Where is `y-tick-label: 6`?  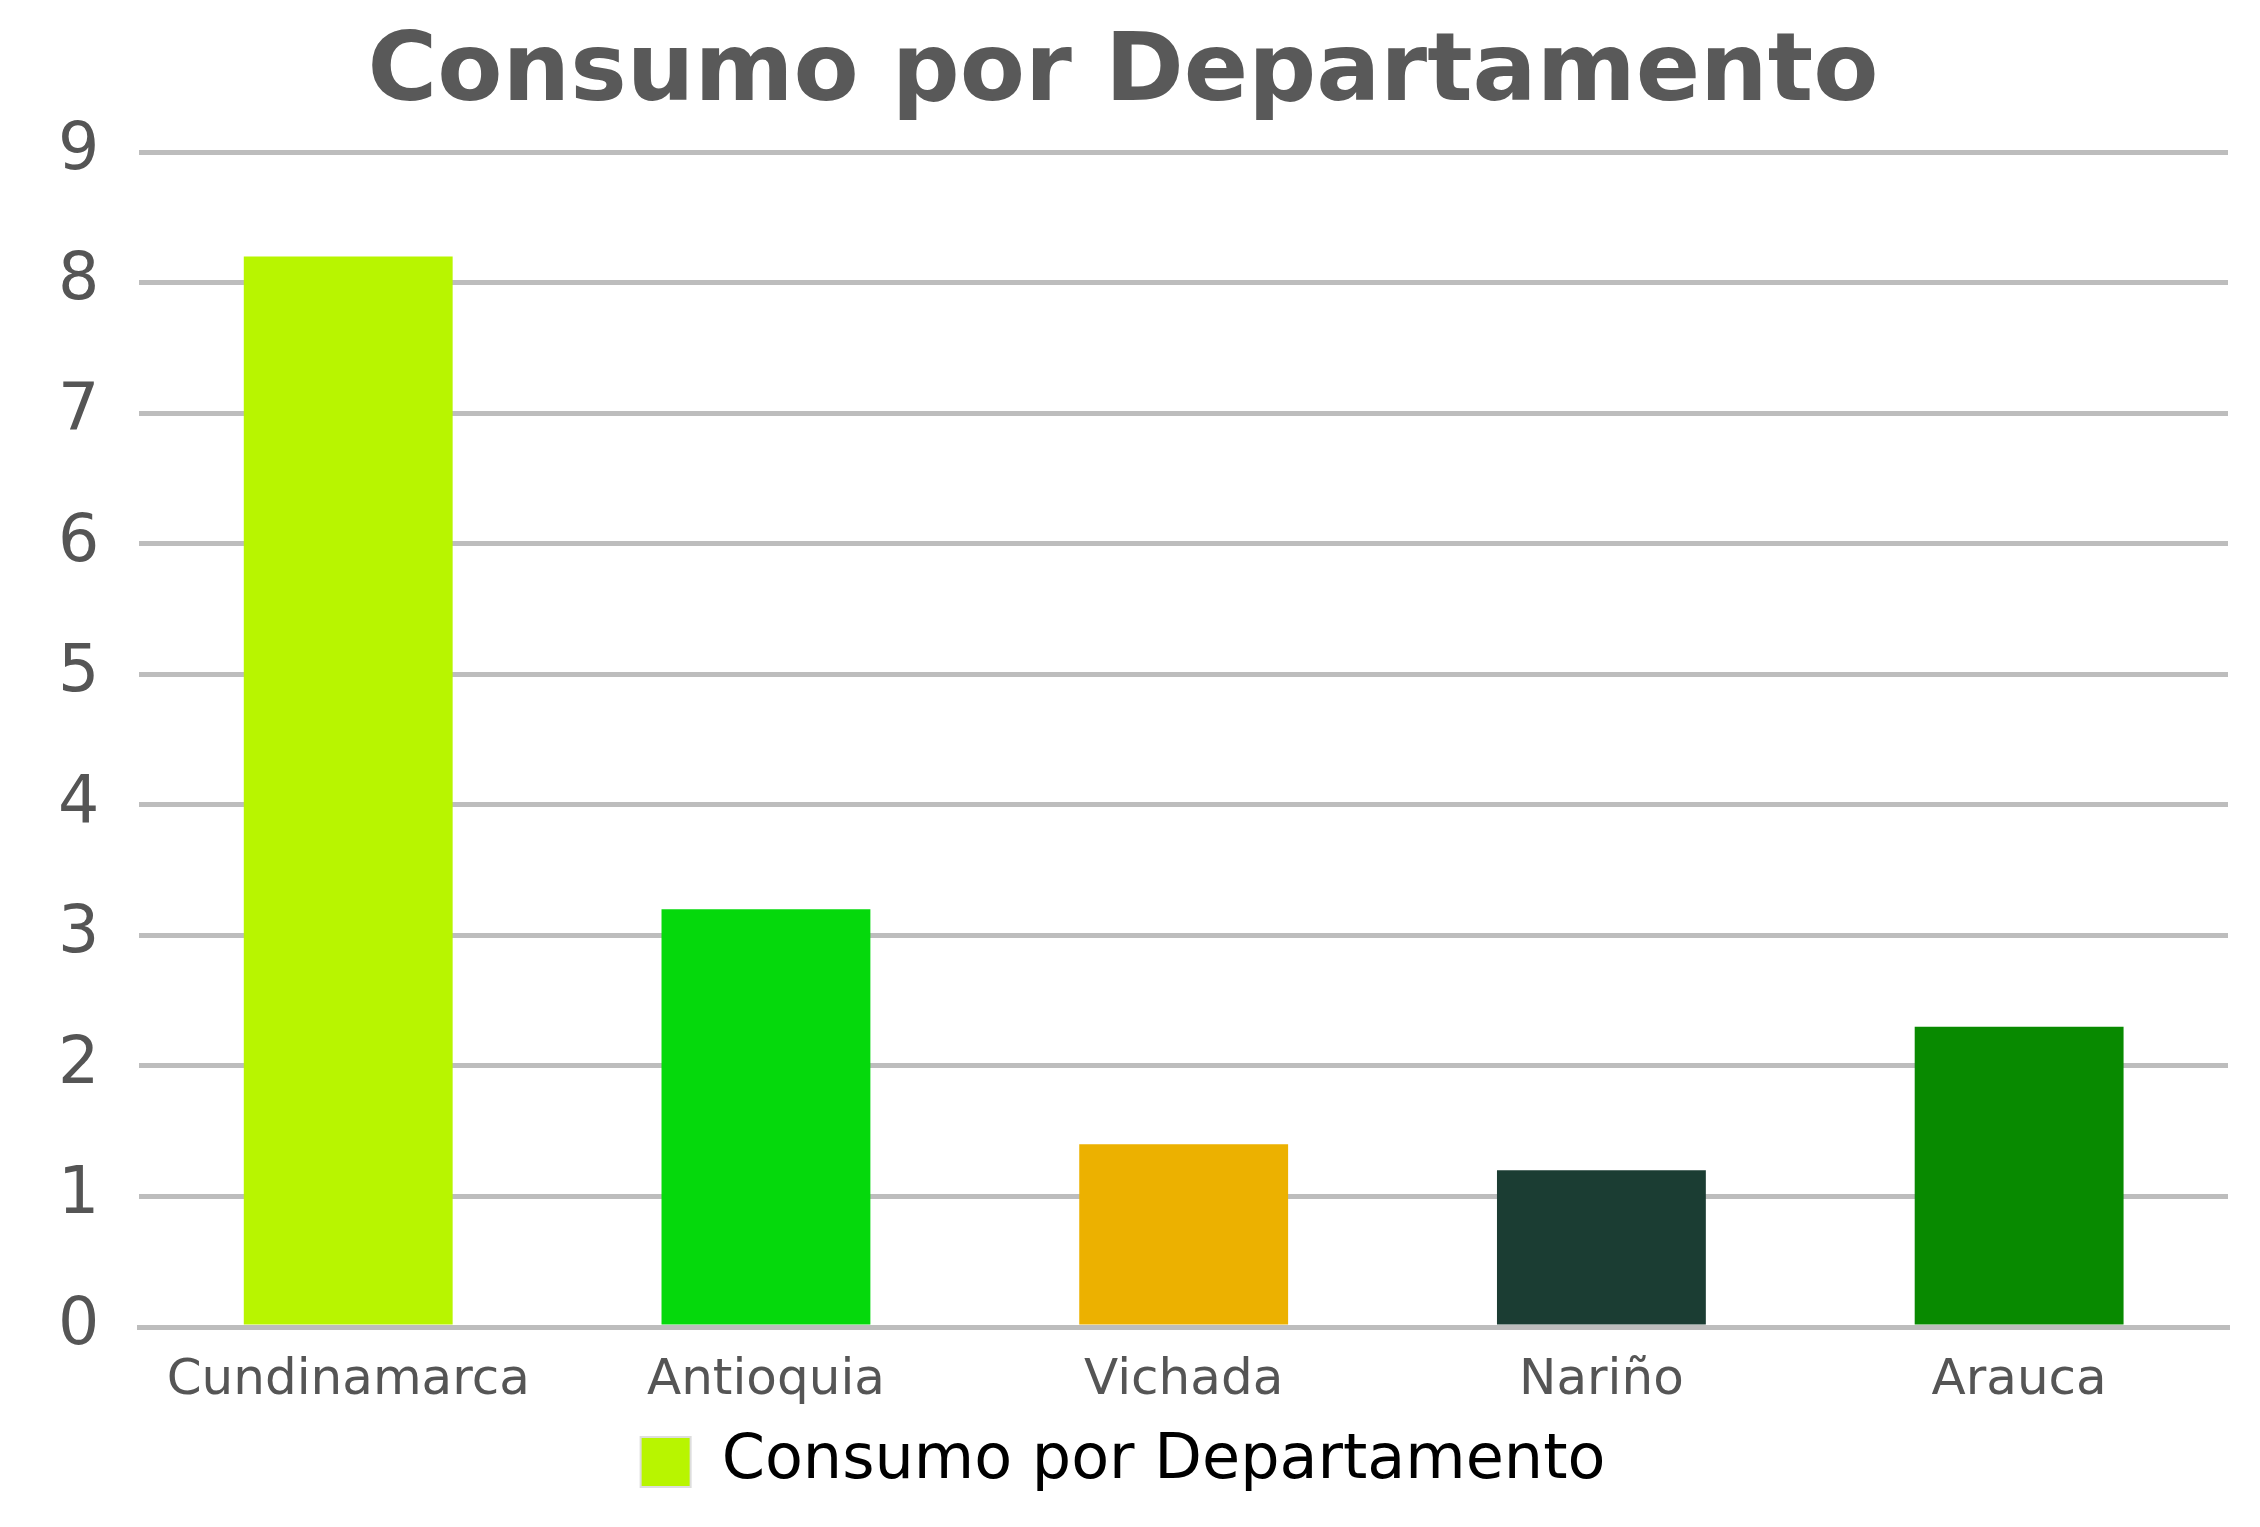 y-tick-label: 6 is located at coordinates (79, 538).